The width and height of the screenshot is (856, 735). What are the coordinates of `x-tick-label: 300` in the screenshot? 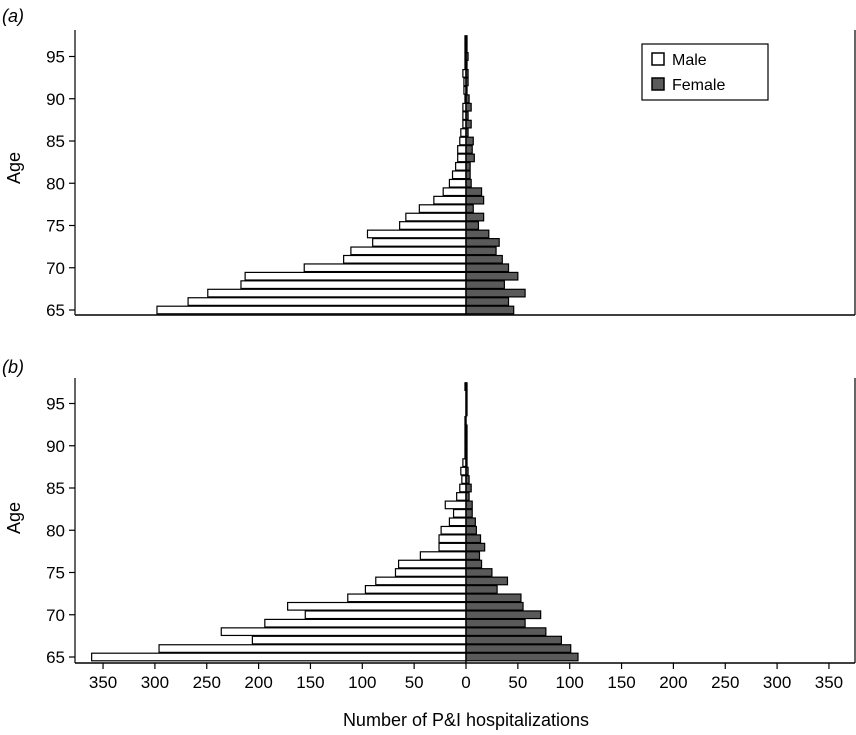 It's located at (155, 682).